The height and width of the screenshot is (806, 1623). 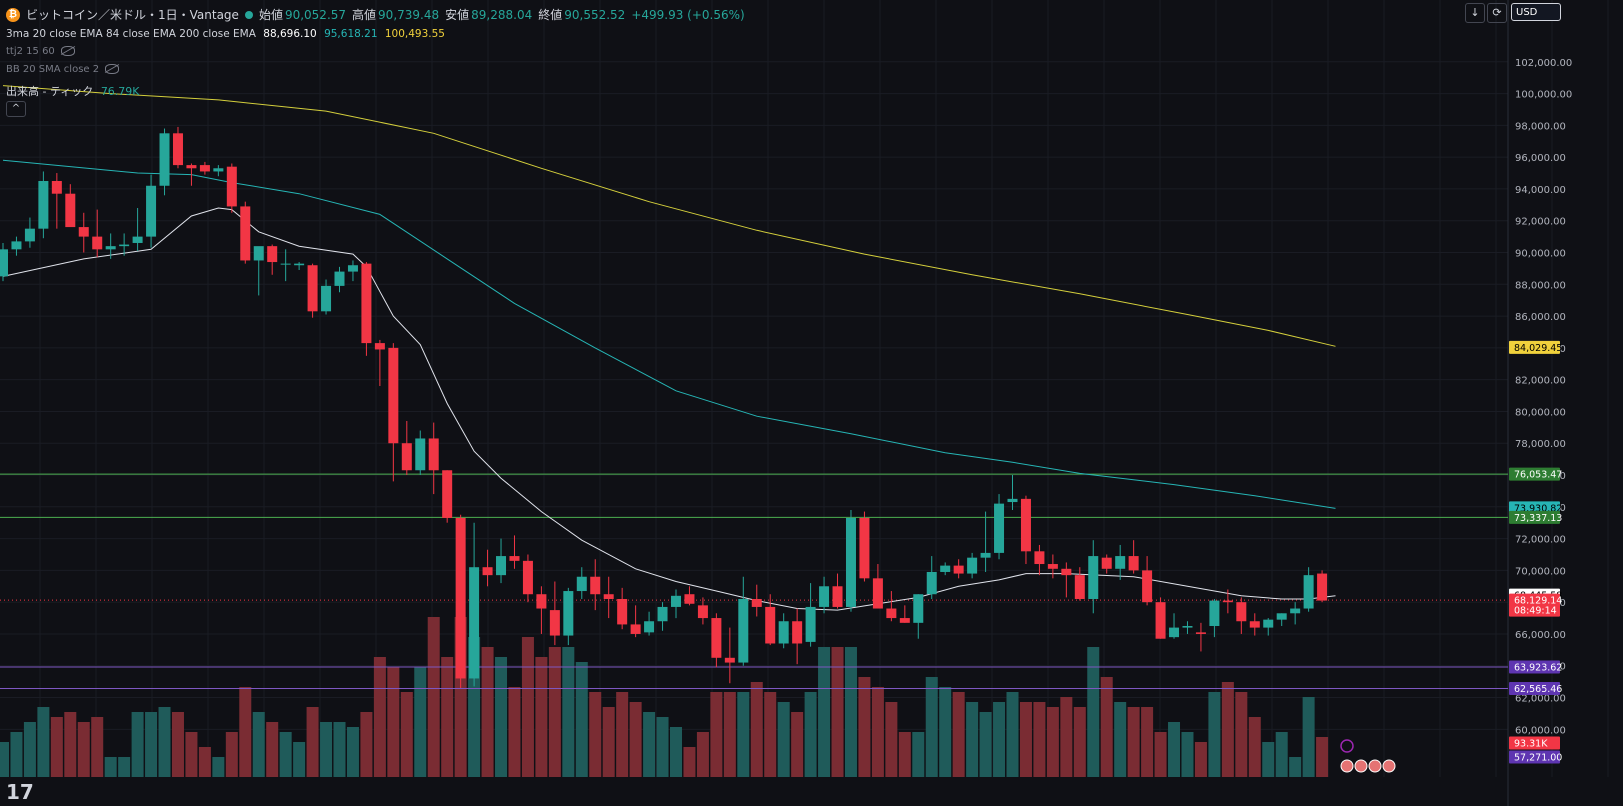 I want to click on price-tick-label: 90,000.00, so click(x=1540, y=254).